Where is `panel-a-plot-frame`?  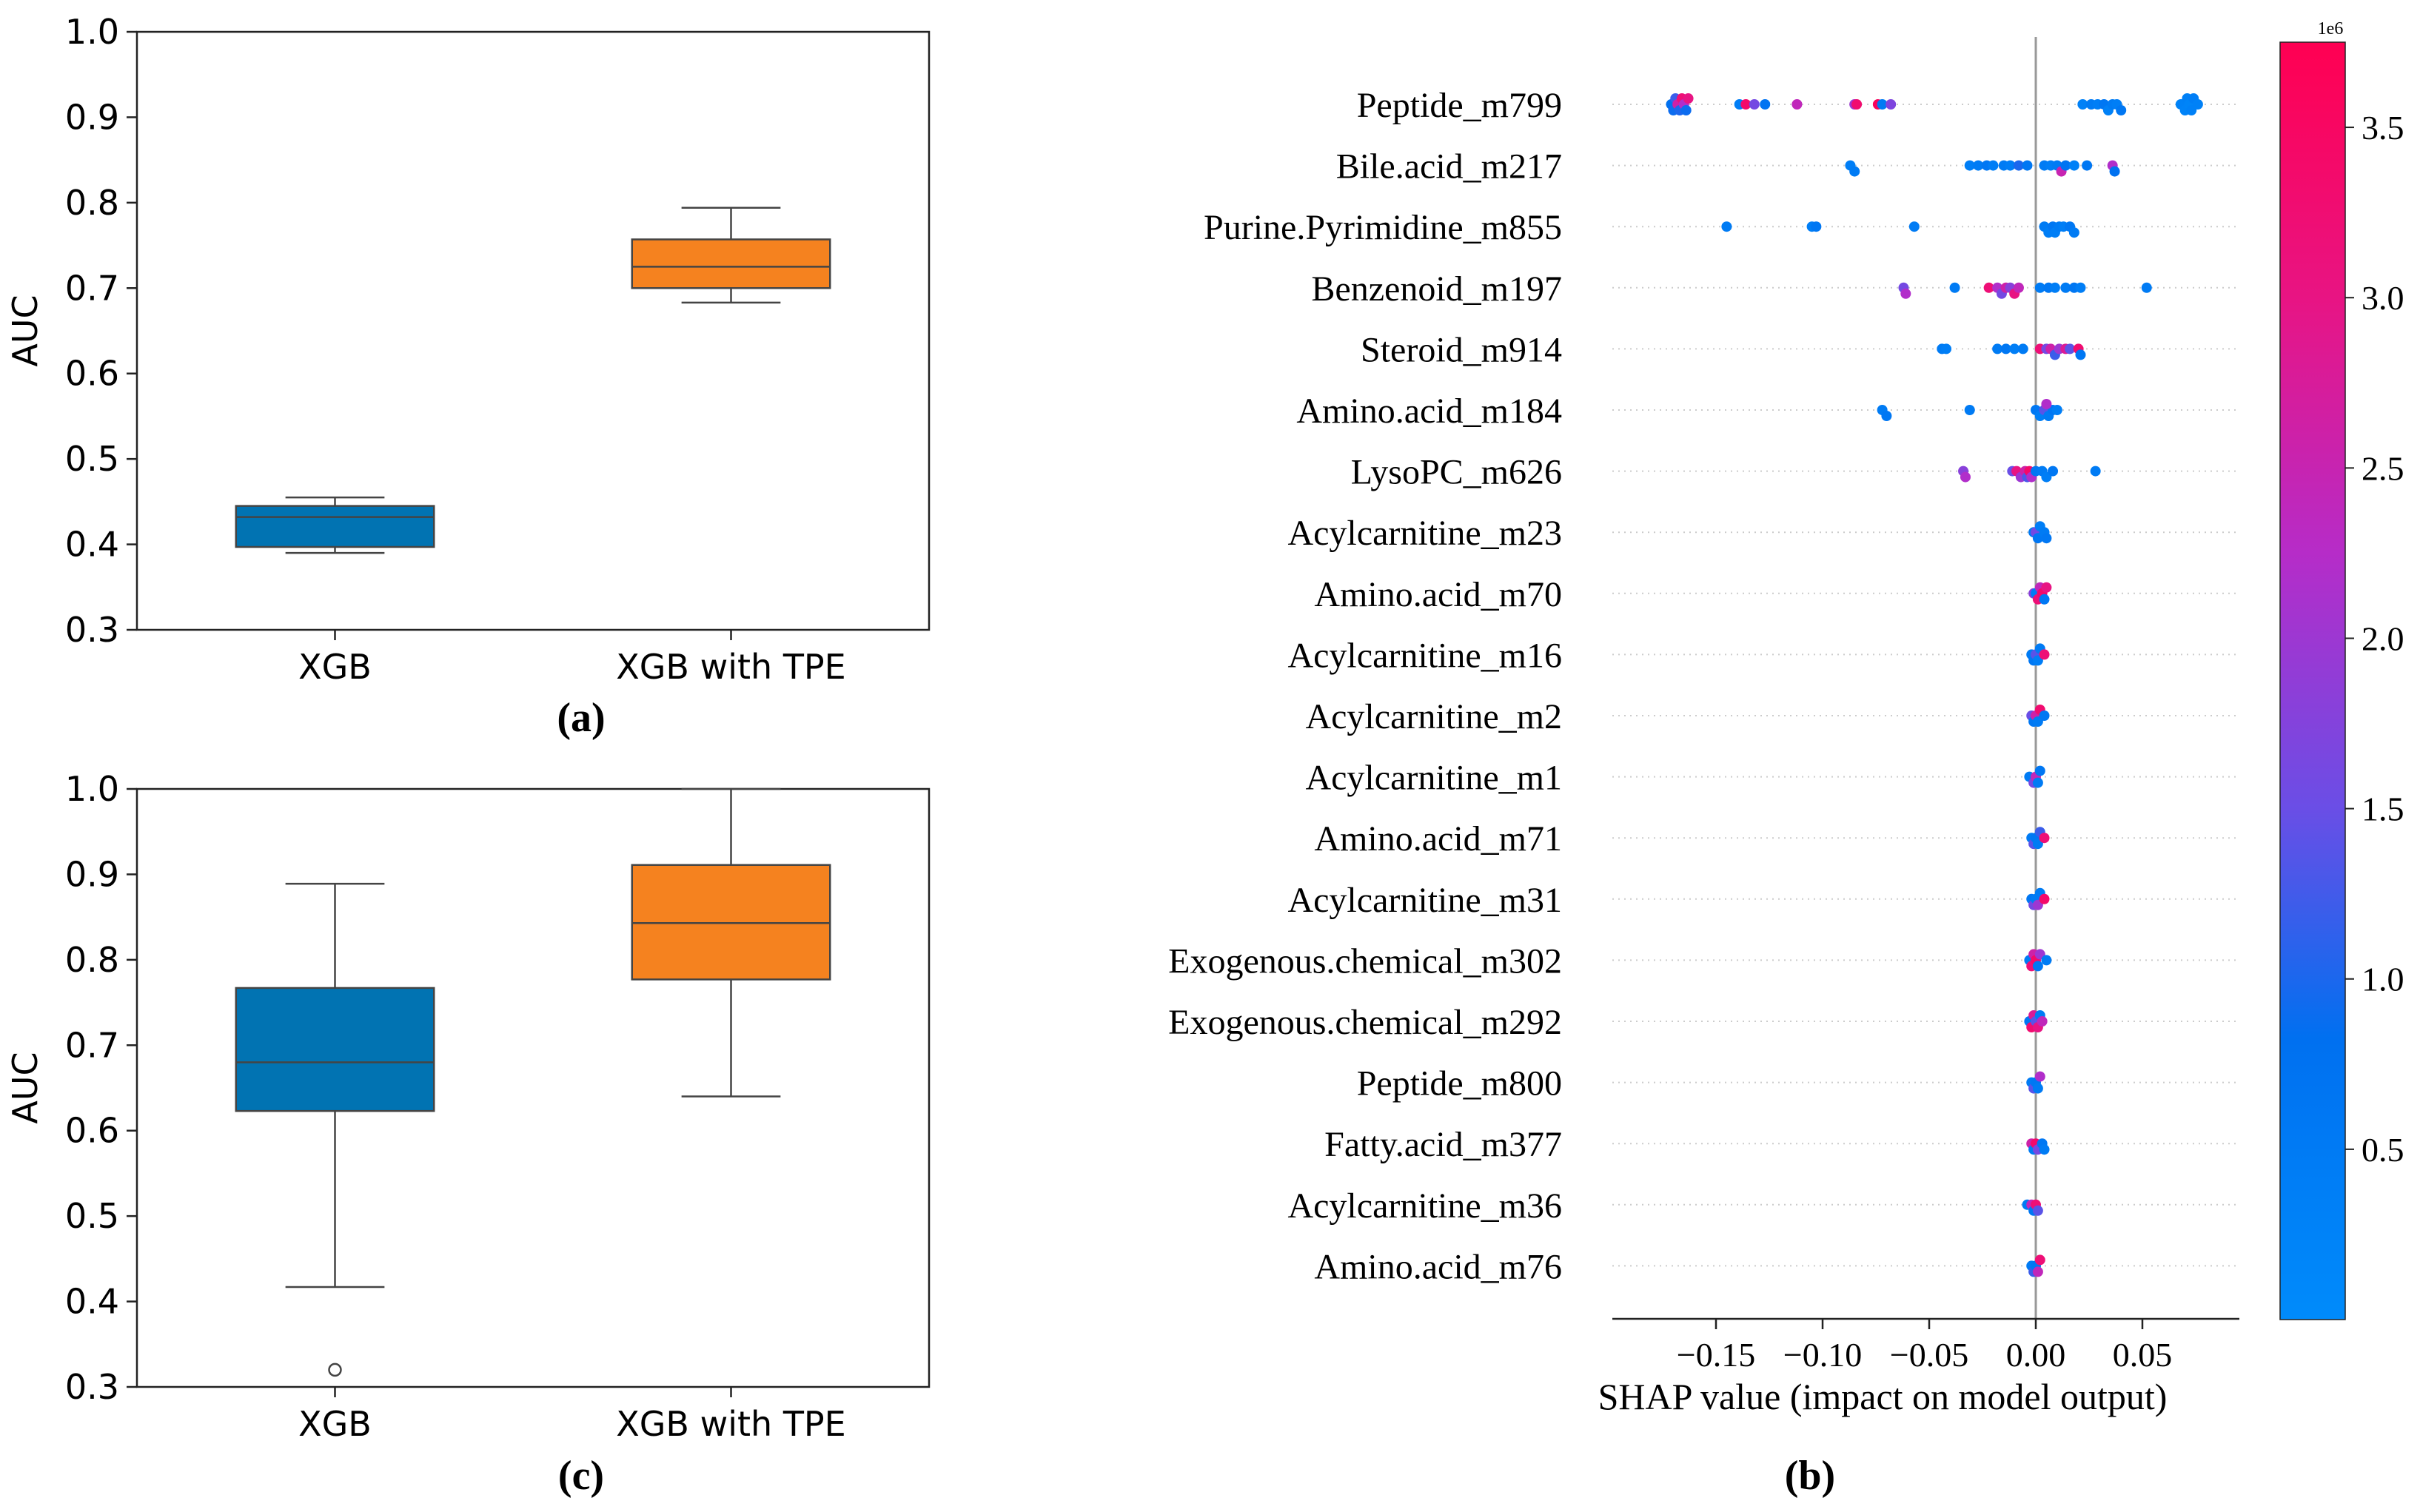 panel-a-plot-frame is located at coordinates (533, 330).